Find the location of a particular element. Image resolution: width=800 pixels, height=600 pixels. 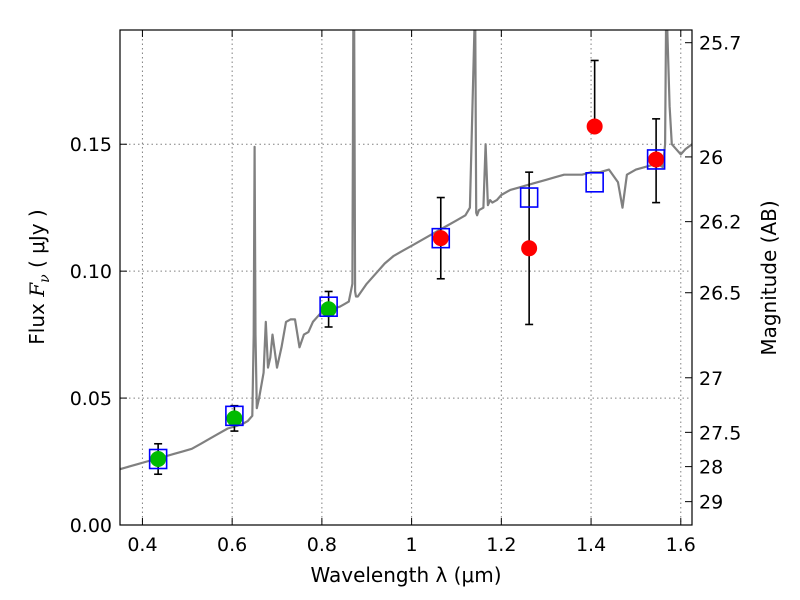

y-tick-labels: 0.00 0.05 0.10 0.15 is located at coordinates (91, 335).